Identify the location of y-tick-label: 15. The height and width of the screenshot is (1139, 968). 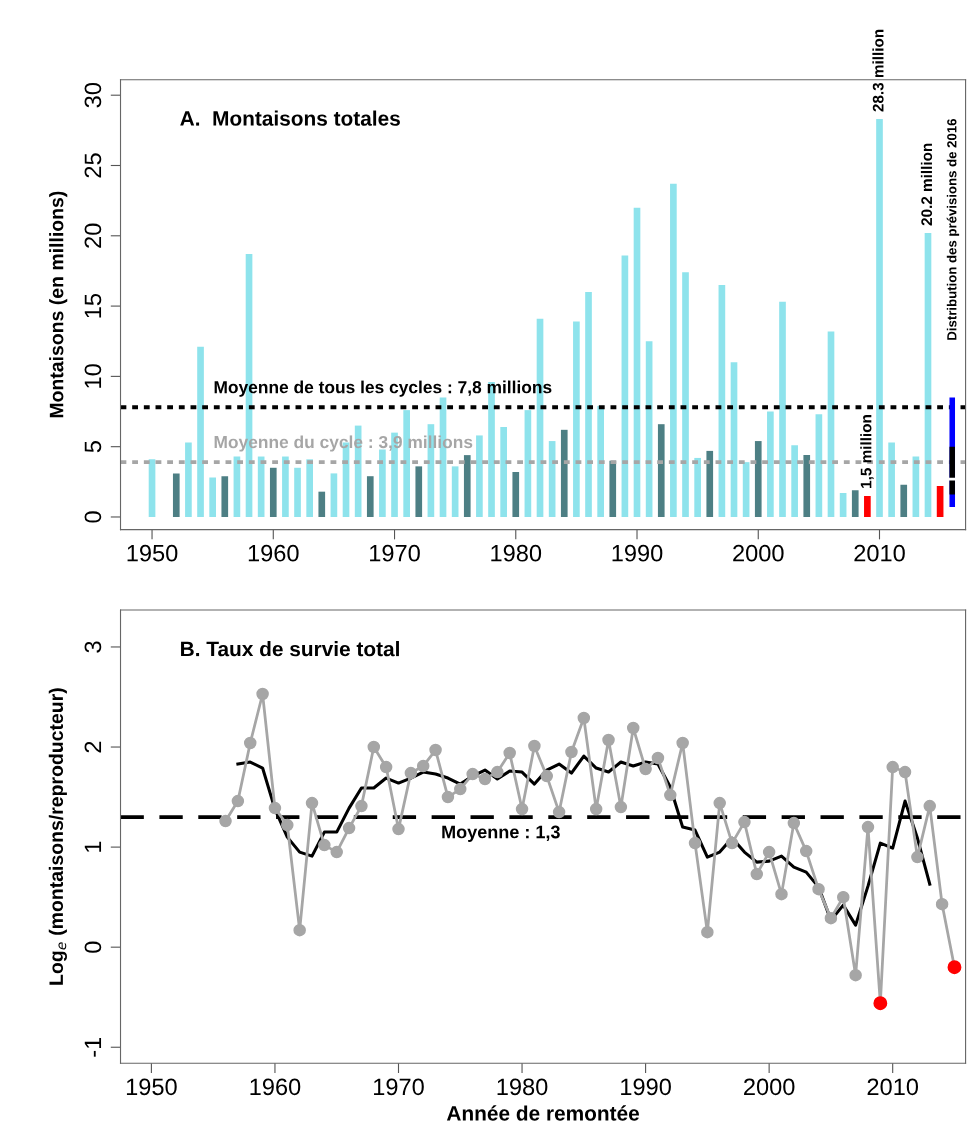
(93, 305).